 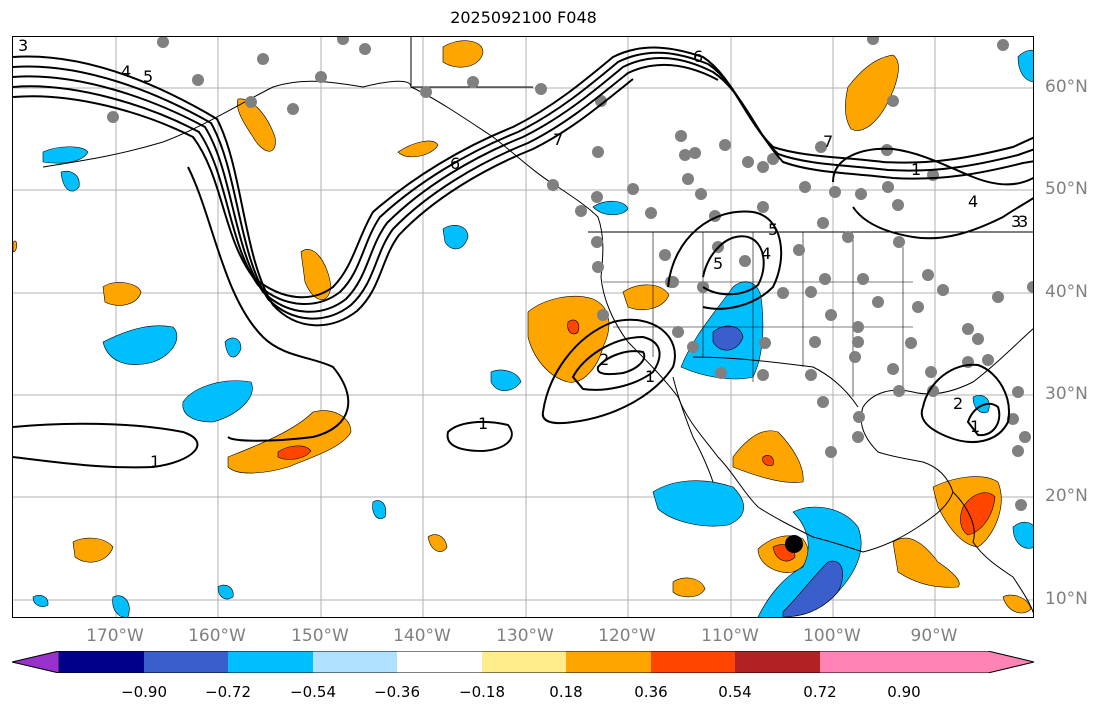 What do you see at coordinates (320, 636) in the screenshot?
I see `lon-label: 150°W` at bounding box center [320, 636].